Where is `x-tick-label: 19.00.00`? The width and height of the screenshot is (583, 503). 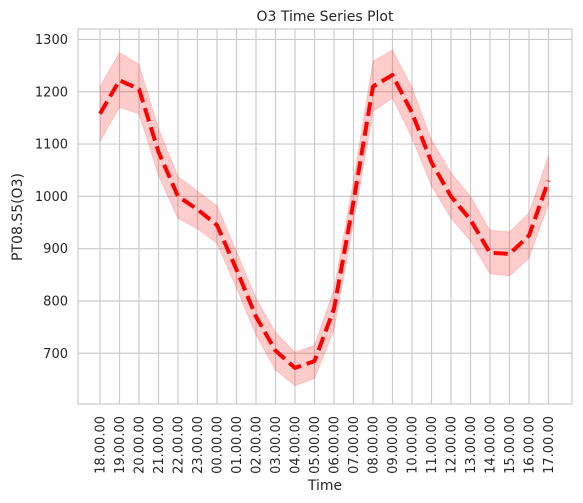 x-tick-label: 19.00.00 is located at coordinates (120, 445).